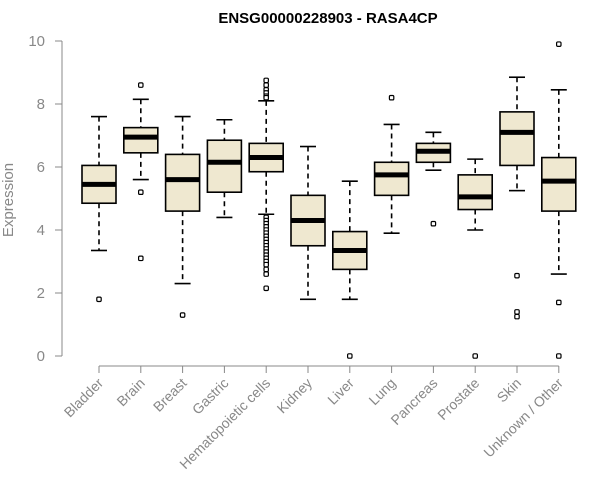 This screenshot has width=600, height=500. Describe the element at coordinates (340, 391) in the screenshot. I see `x-tick-label: Liver` at that location.